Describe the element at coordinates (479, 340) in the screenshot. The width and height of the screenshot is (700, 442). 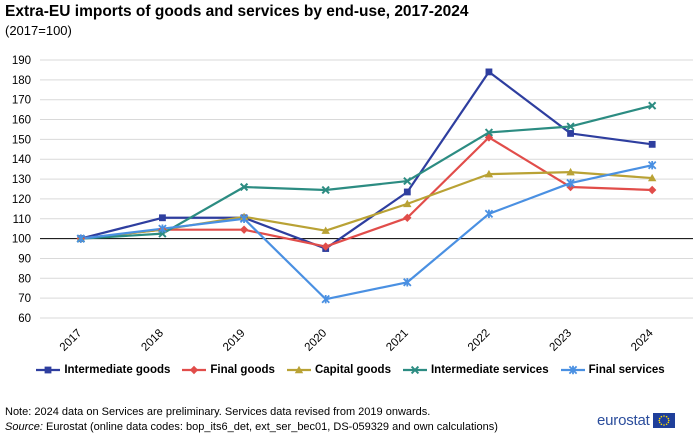
I see `x-tick-label: 2022` at that location.